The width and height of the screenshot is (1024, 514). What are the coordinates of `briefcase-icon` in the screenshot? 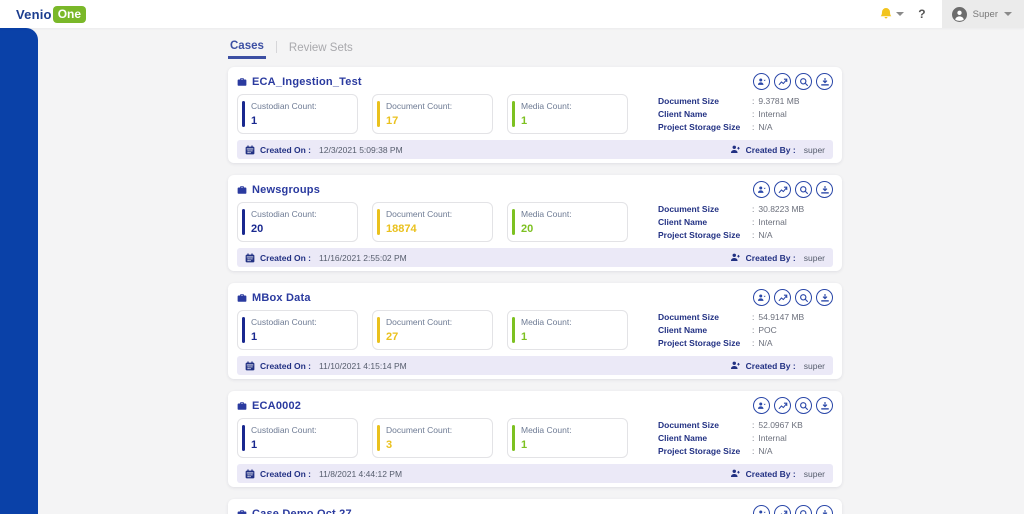 It's located at (242, 298).